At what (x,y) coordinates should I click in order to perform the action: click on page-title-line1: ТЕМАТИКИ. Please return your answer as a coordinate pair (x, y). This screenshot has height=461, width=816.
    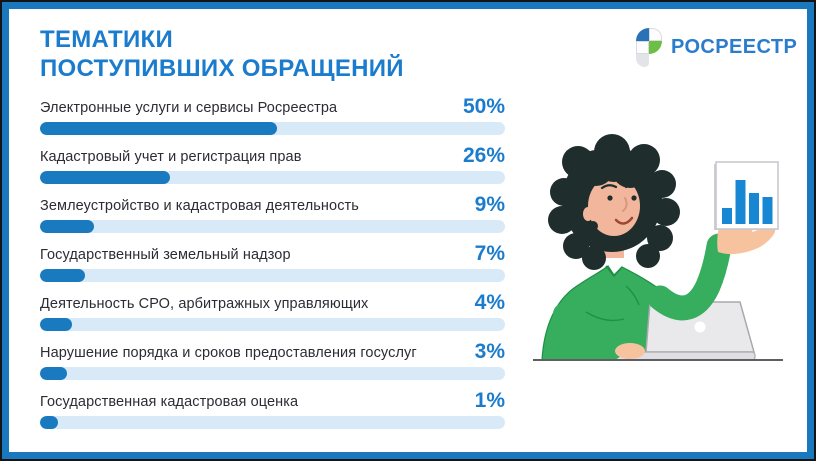
    Looking at the image, I should click on (107, 39).